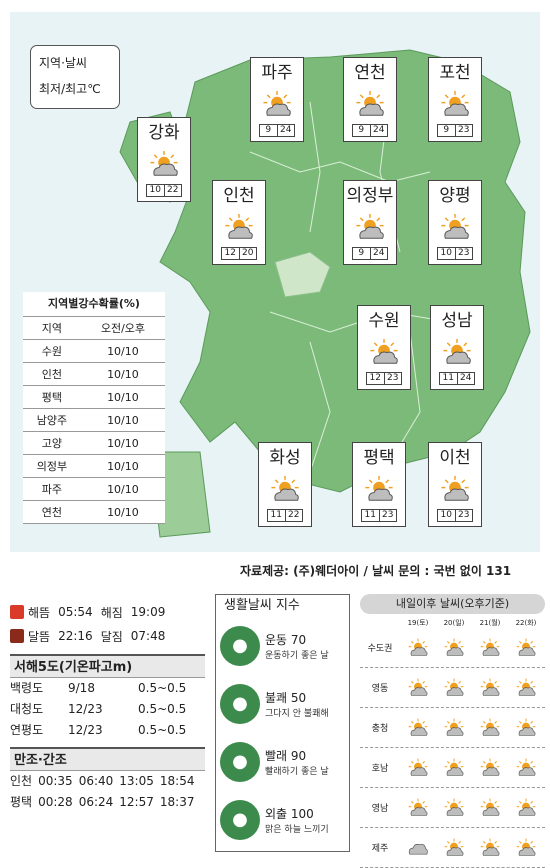  What do you see at coordinates (27, 730) in the screenshot?
I see `wave-island: 연평도` at bounding box center [27, 730].